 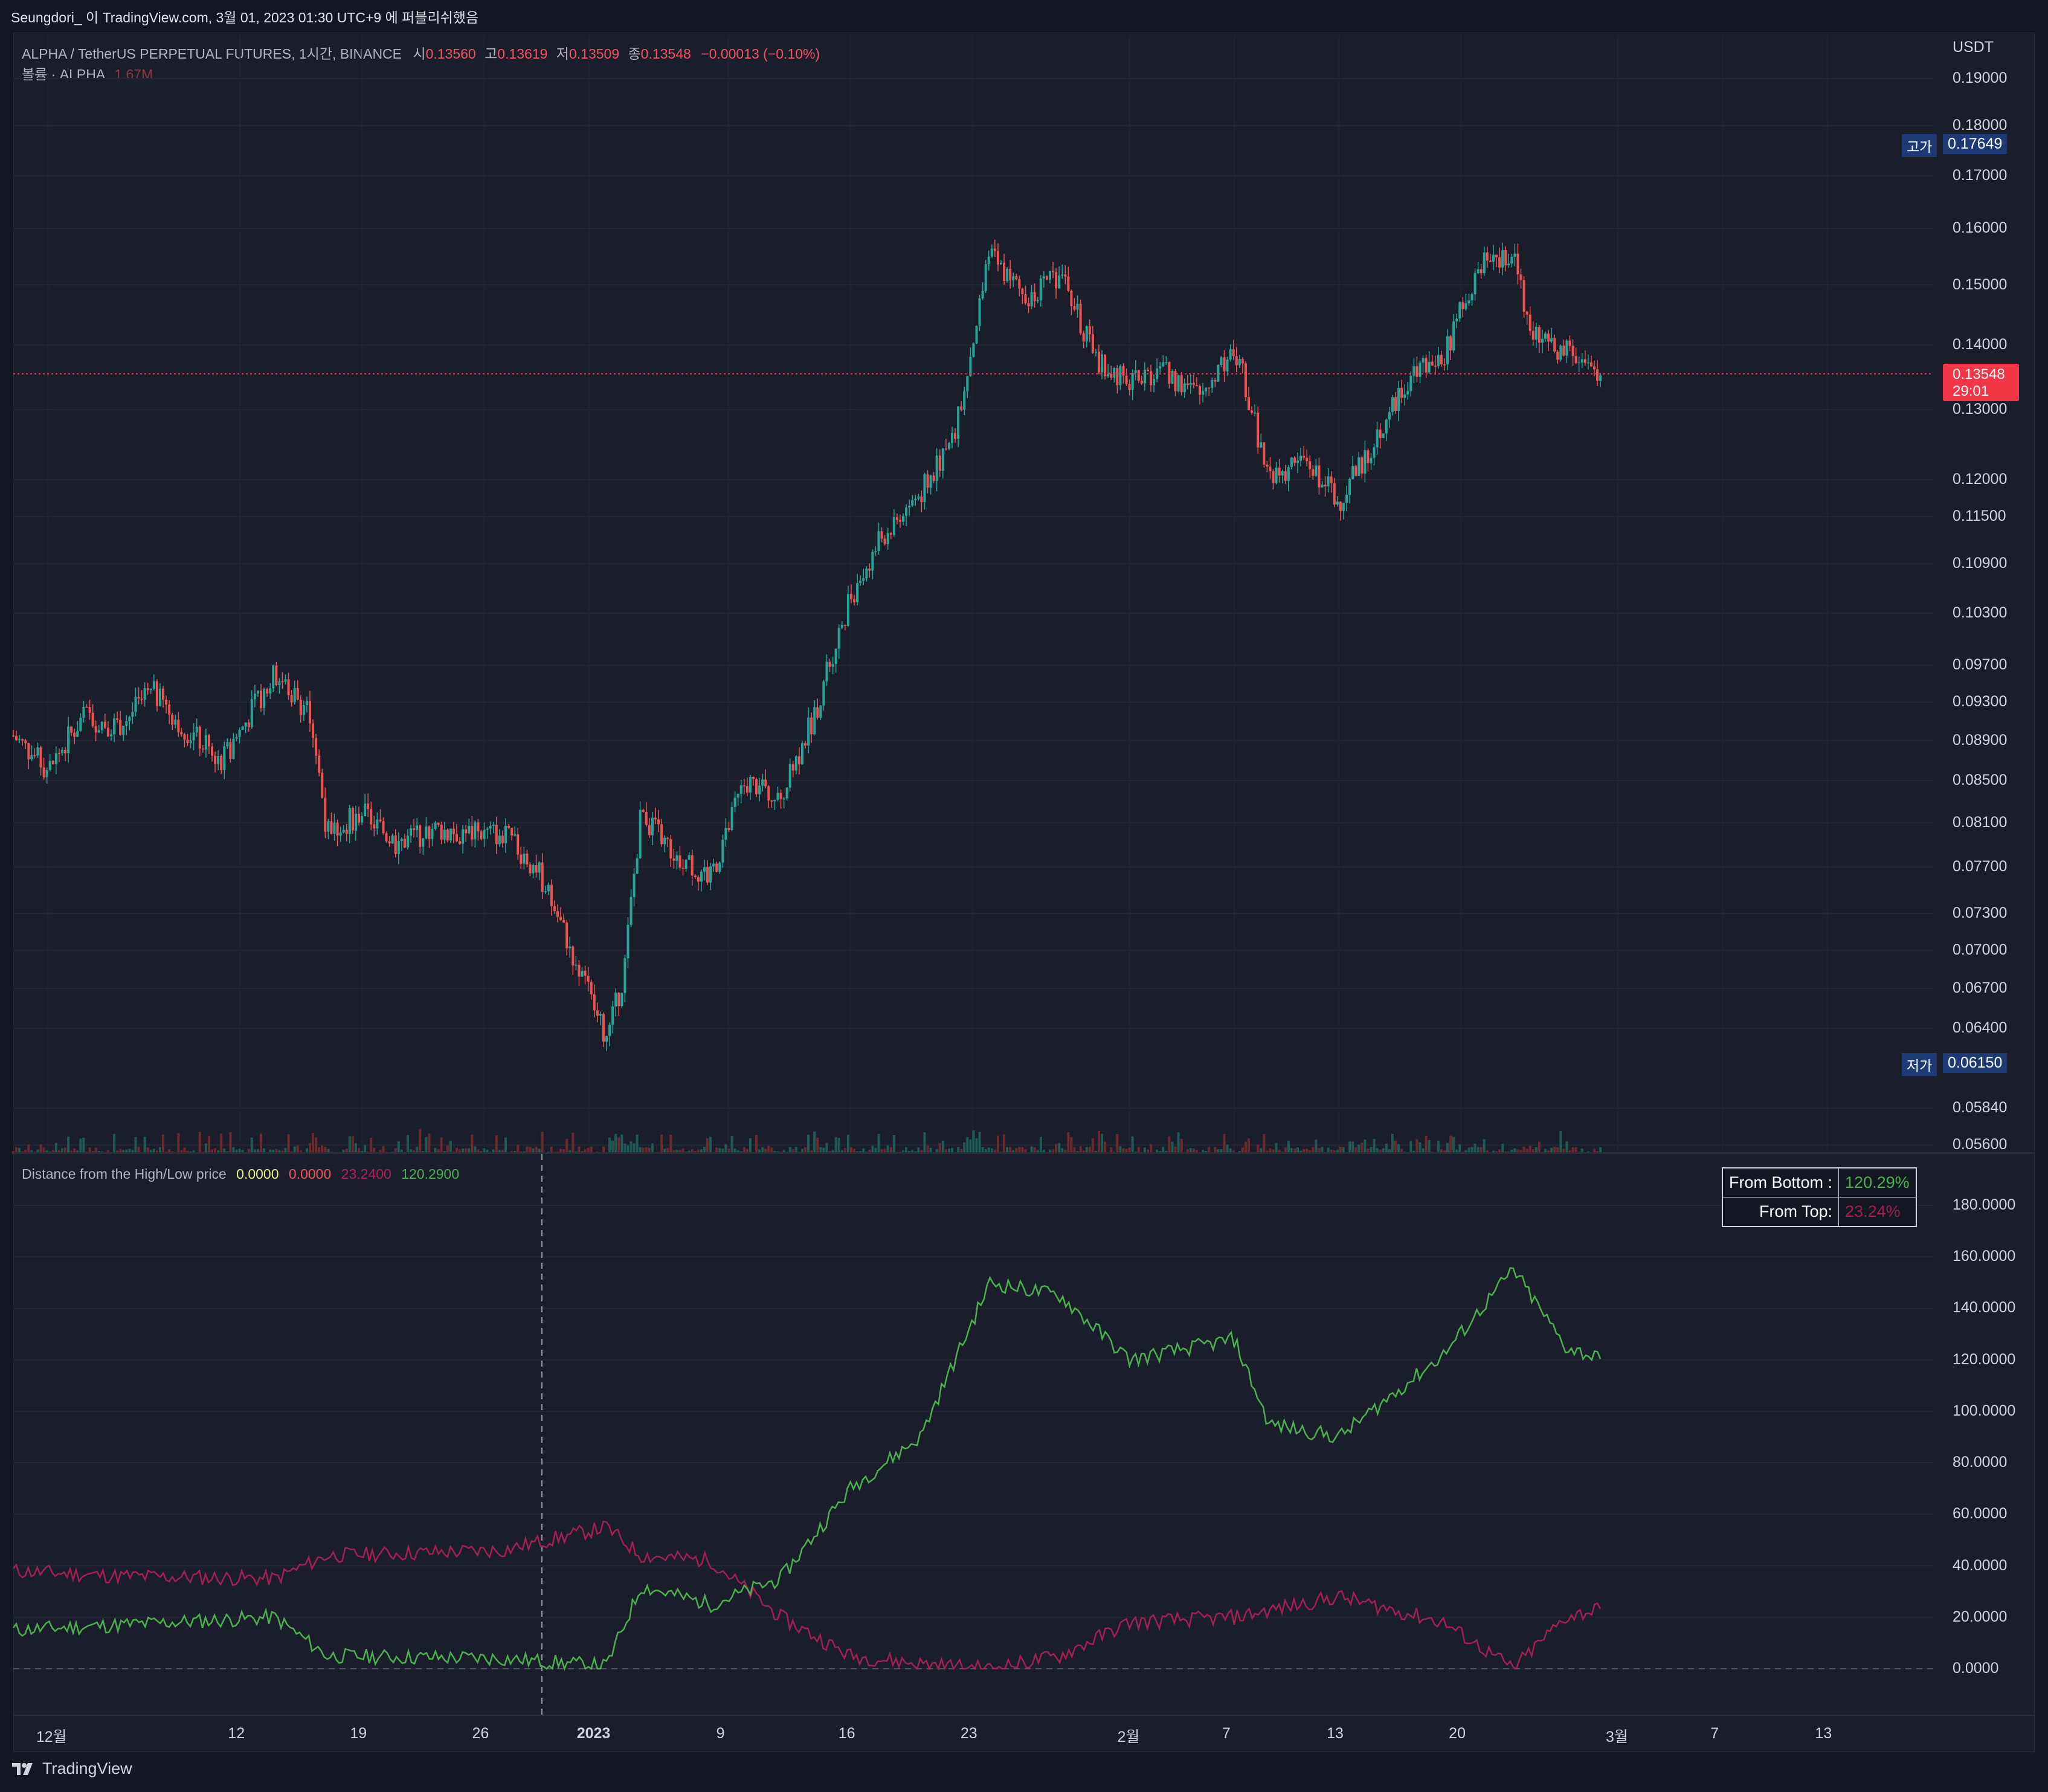 What do you see at coordinates (562, 54) in the screenshot?
I see `low-label: 저` at bounding box center [562, 54].